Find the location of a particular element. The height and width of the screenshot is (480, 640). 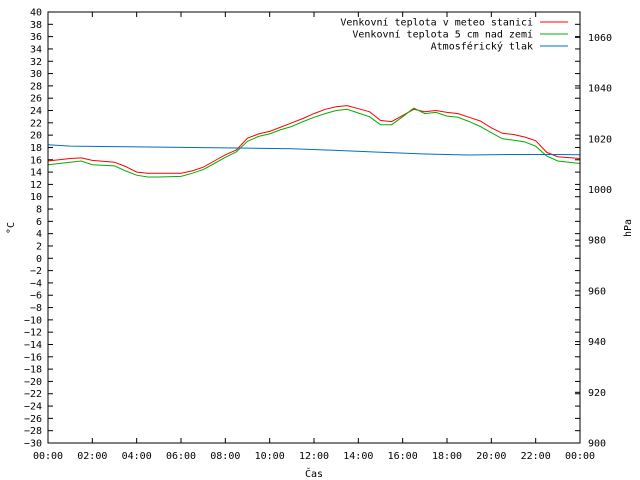

left-tick-label: 12 is located at coordinates (36, 185).